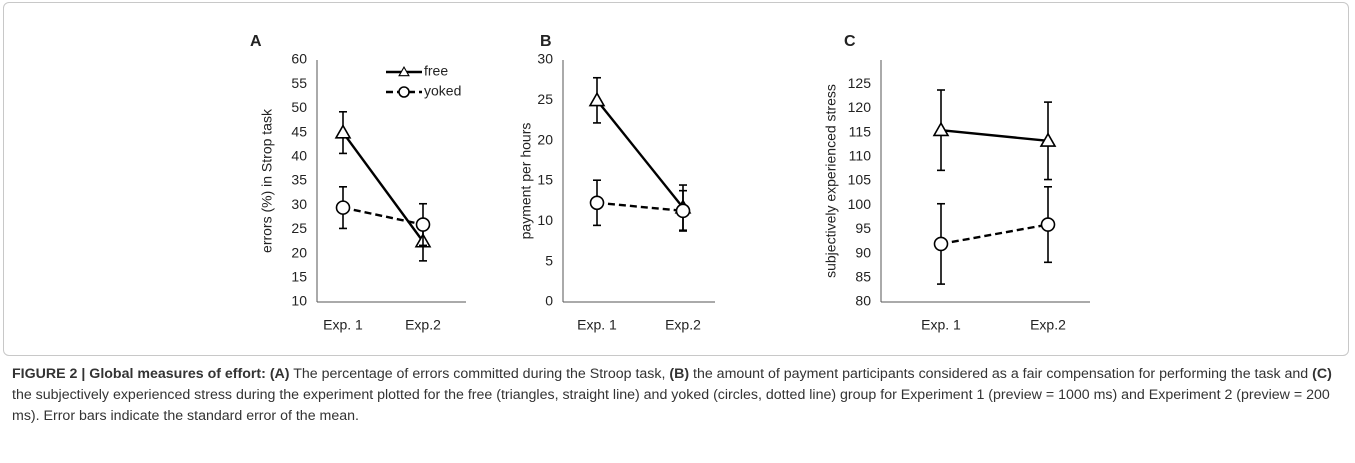  What do you see at coordinates (546, 41) in the screenshot?
I see `panel-letter: B` at bounding box center [546, 41].